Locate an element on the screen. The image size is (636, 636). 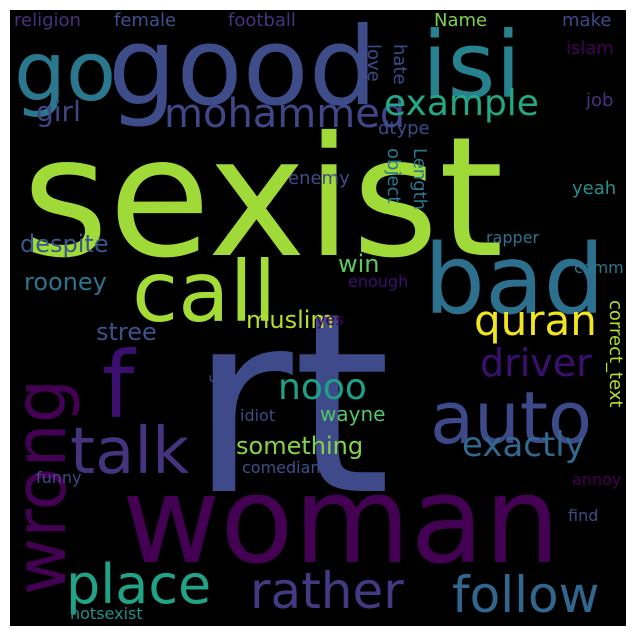
word-rooney: rooney is located at coordinates (65, 282).